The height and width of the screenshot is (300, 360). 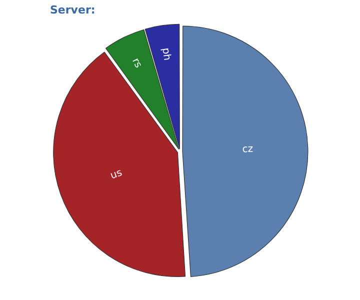 I want to click on slice-label: rs, so click(x=137, y=63).